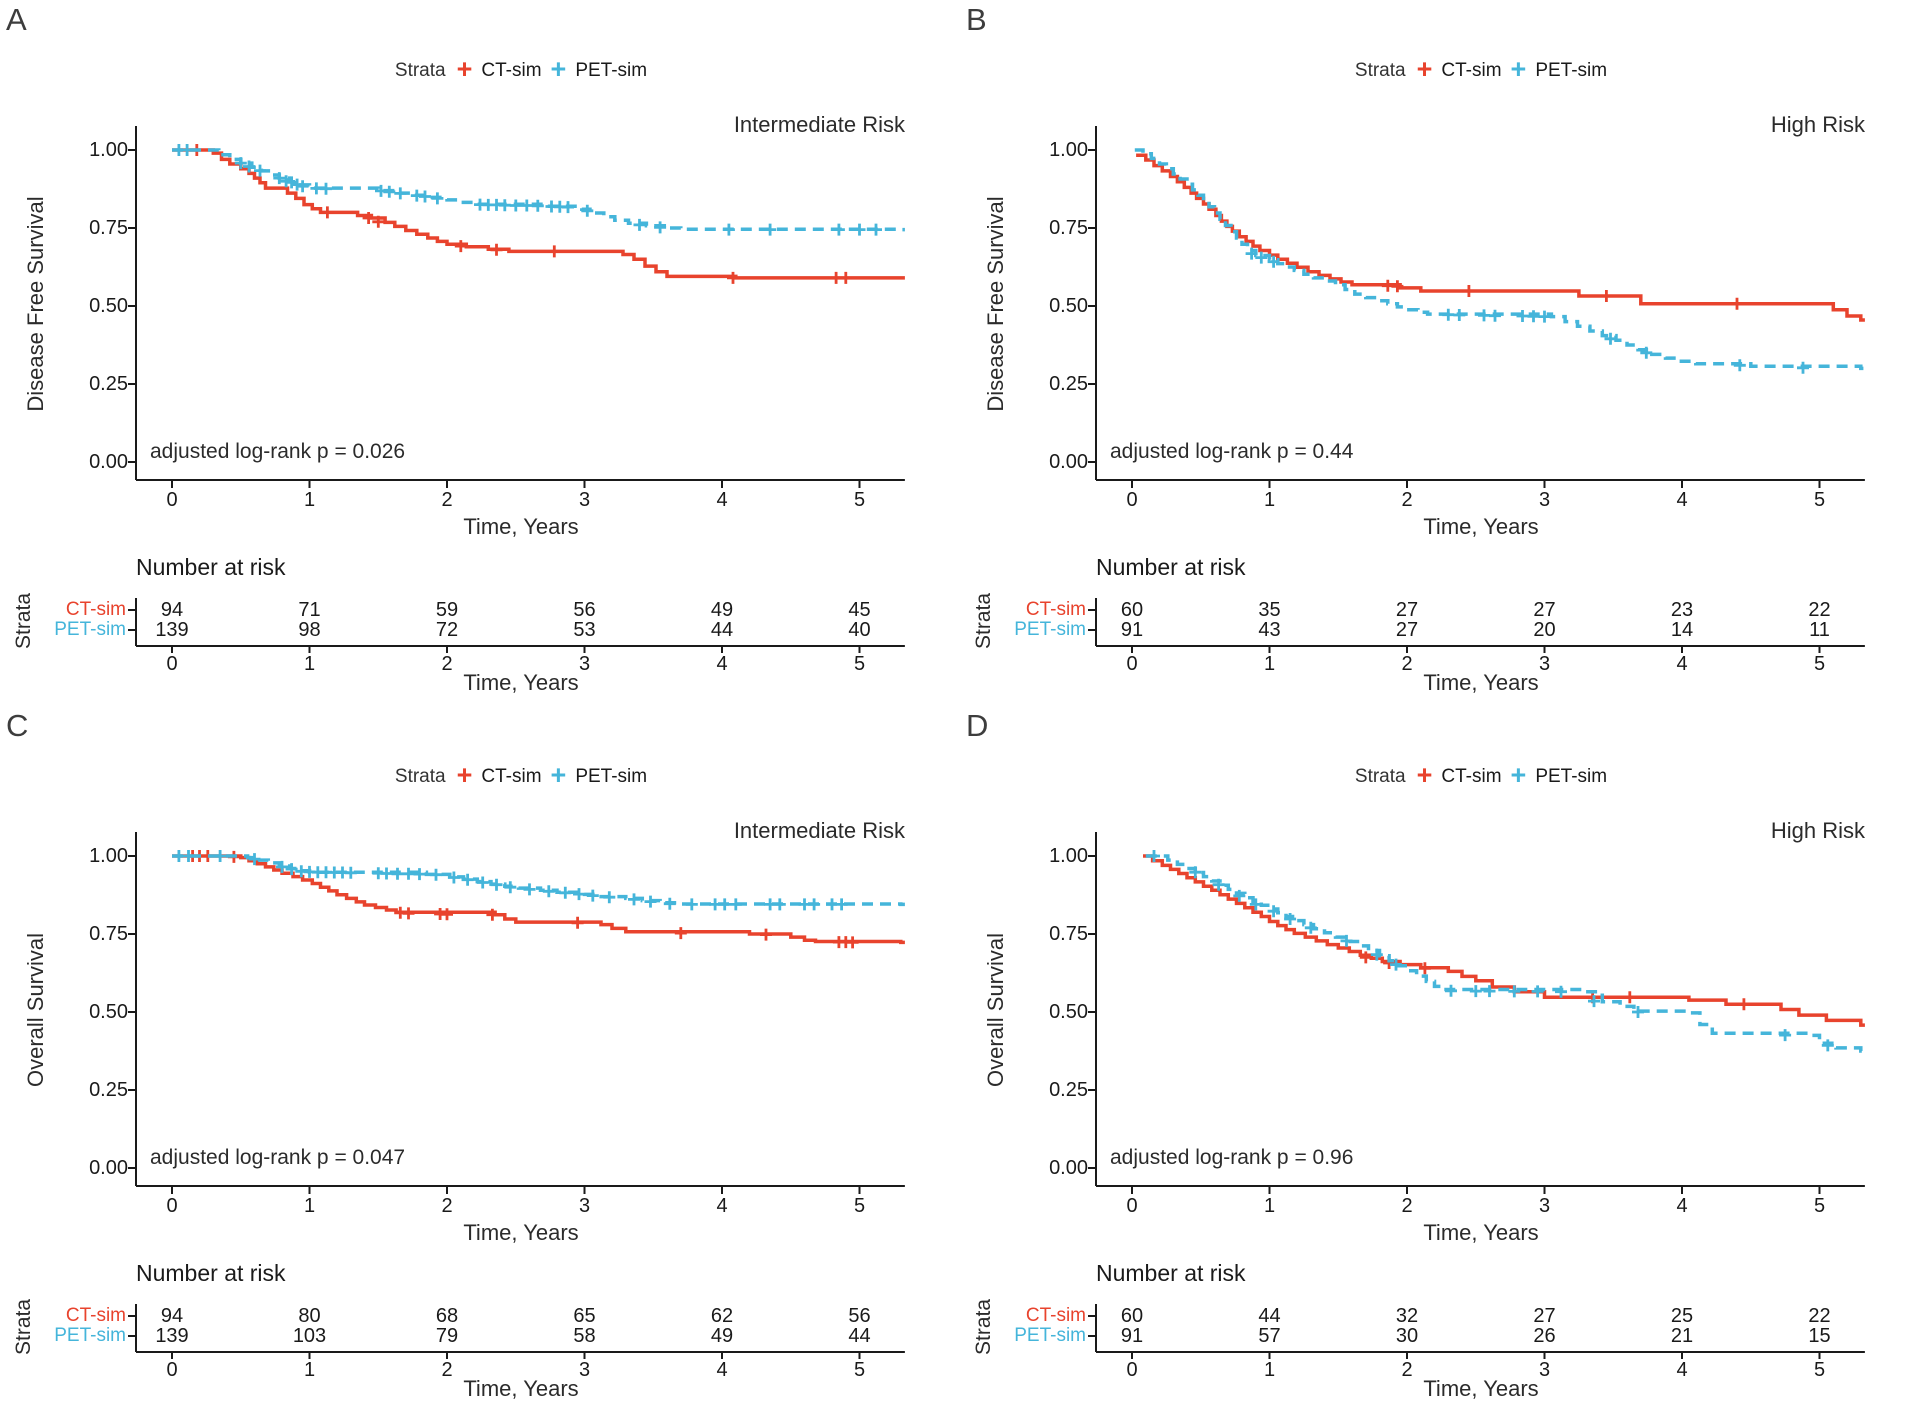 This screenshot has width=1920, height=1412. I want to click on risk-count: 94, so click(172, 610).